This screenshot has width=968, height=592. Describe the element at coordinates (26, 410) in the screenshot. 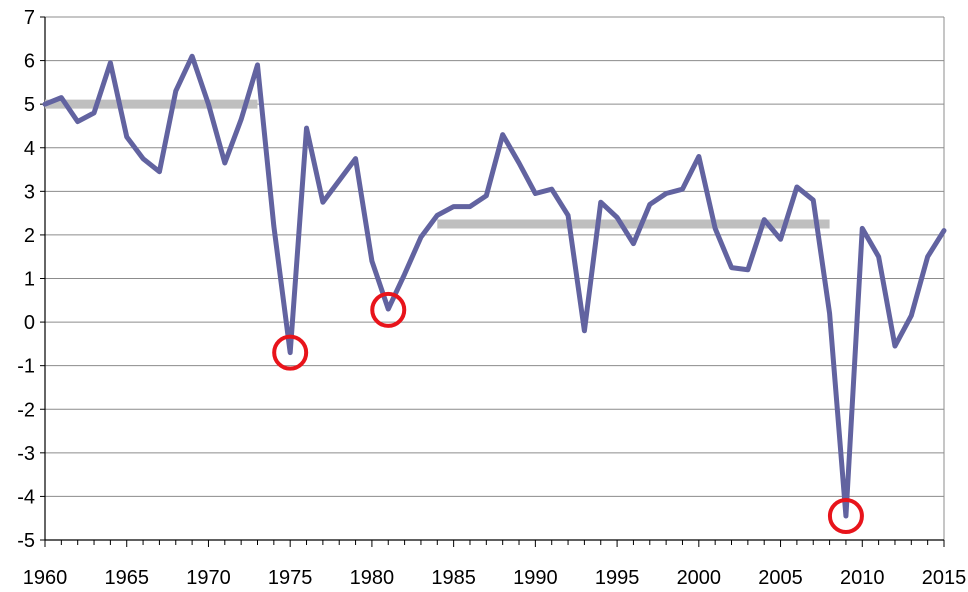

I see `y-tick-label: -2` at that location.